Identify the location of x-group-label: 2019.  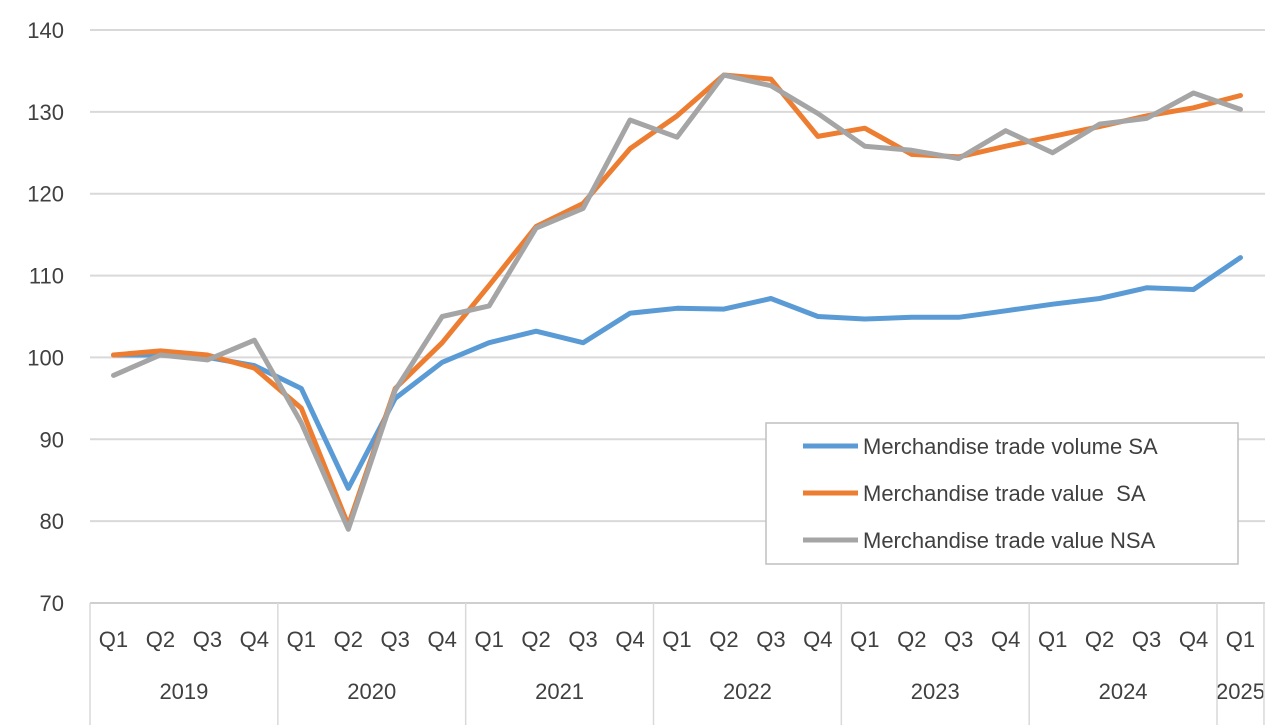
(183, 691).